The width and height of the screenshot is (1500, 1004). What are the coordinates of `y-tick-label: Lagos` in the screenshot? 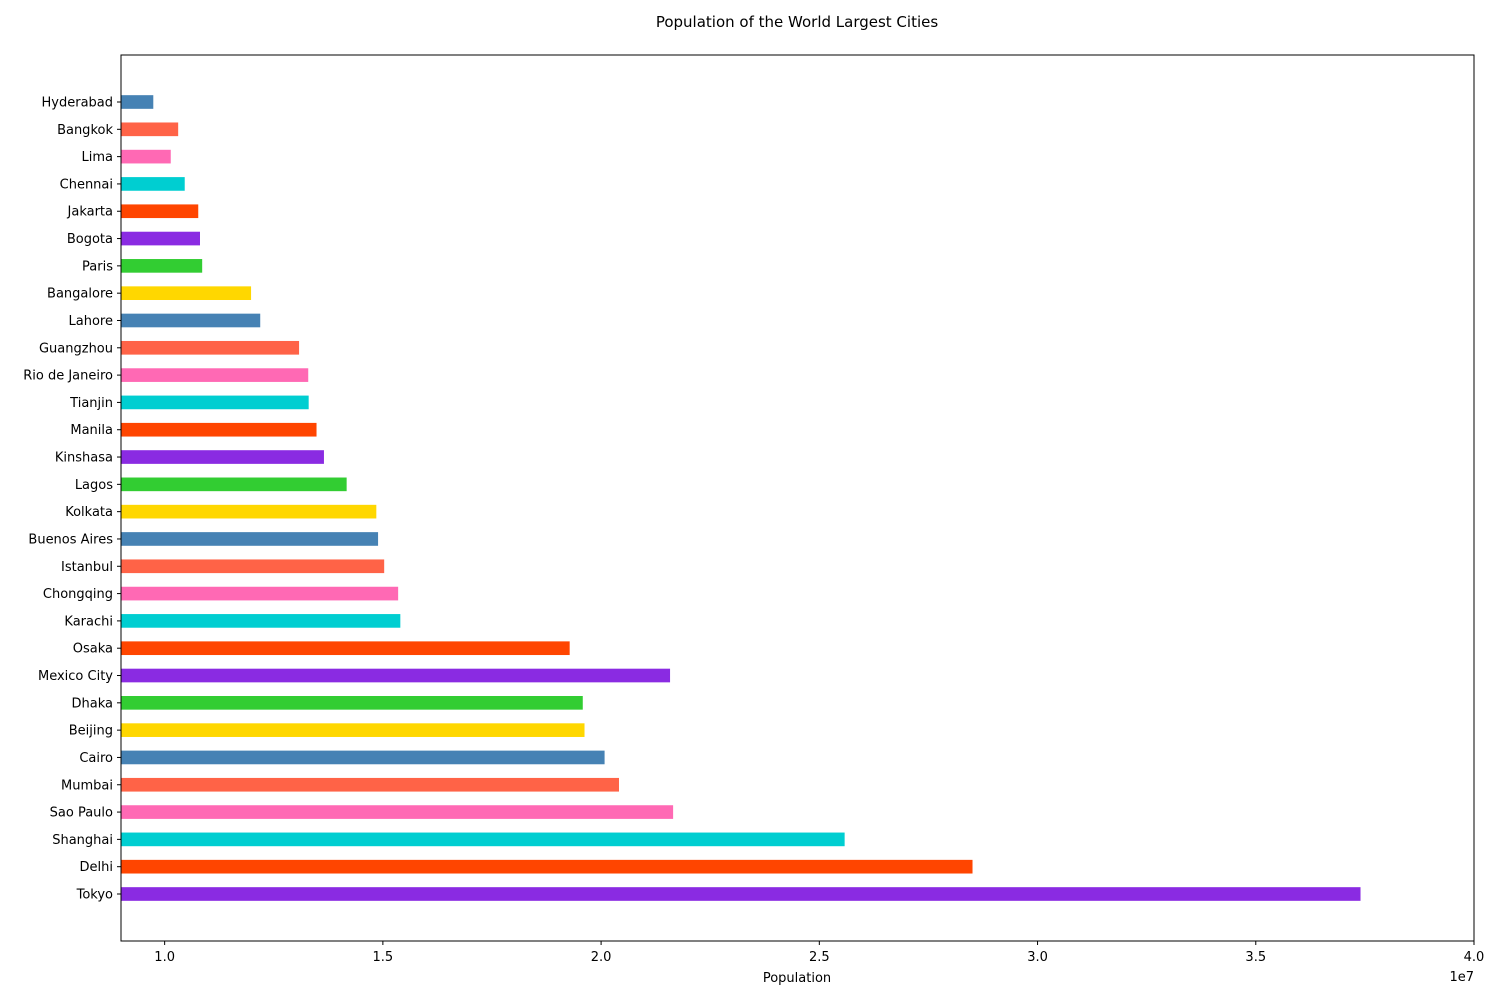 It's located at (94, 485).